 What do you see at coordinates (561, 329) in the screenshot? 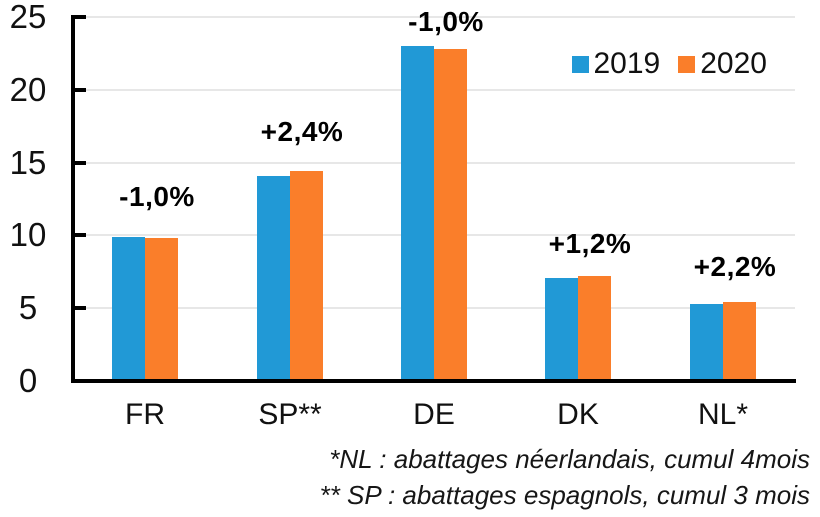
I see `bar-2019-DK` at bounding box center [561, 329].